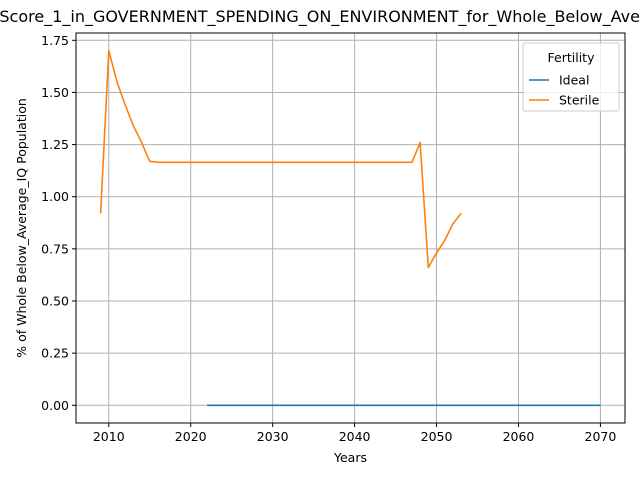 The image size is (640, 480). I want to click on x-tick-label: 2060, so click(519, 436).